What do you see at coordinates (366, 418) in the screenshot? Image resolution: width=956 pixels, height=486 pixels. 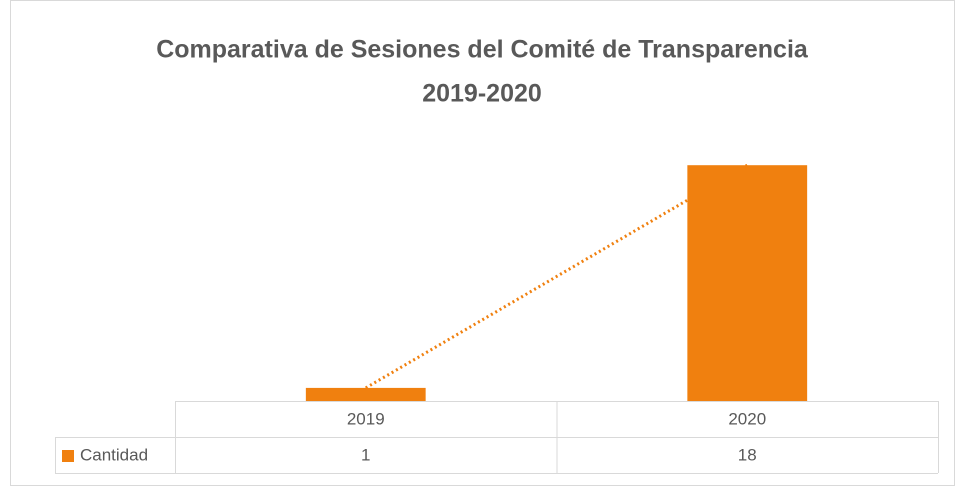 I see `x-tick-label: 2019` at bounding box center [366, 418].